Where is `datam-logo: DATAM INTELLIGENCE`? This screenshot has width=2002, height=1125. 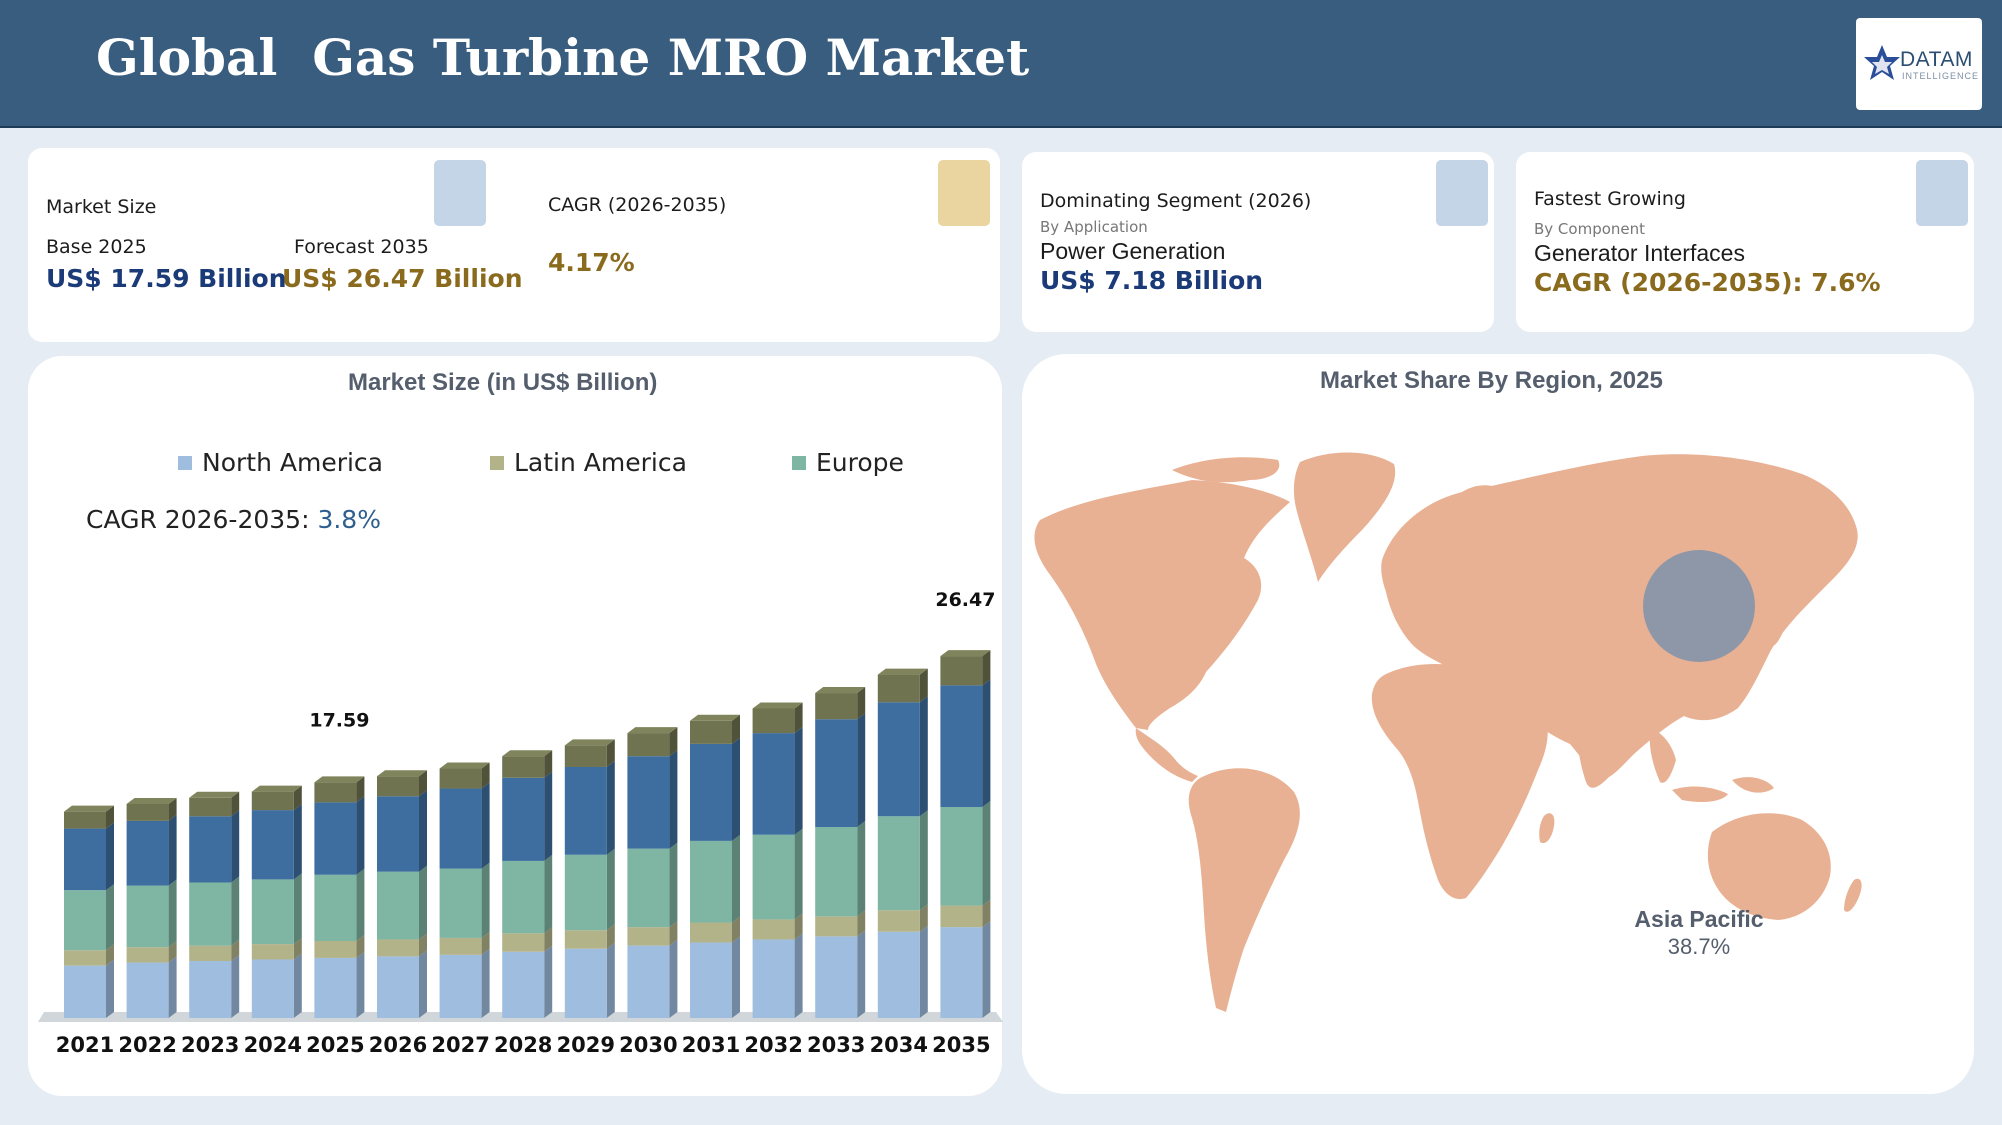 datam-logo: DATAM INTELLIGENCE is located at coordinates (1919, 64).